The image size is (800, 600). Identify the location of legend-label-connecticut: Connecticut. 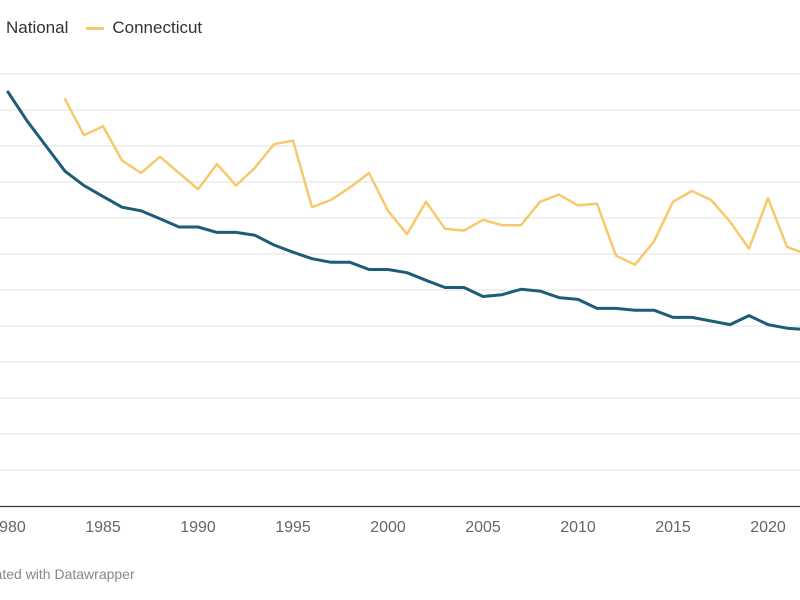
(157, 27).